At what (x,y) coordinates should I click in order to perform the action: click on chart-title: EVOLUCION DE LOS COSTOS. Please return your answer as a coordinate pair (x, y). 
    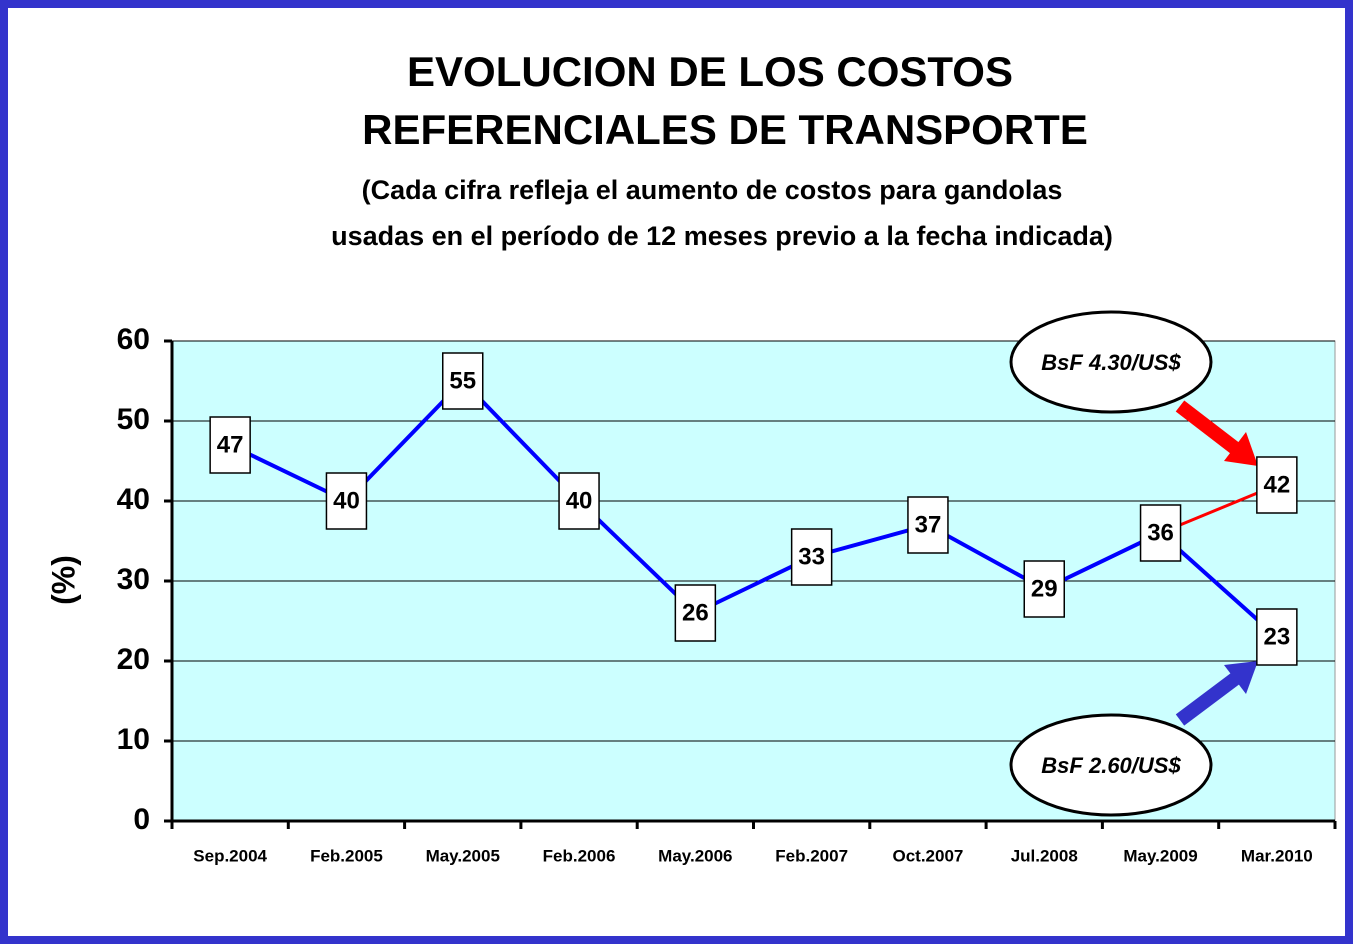
    Looking at the image, I should click on (710, 71).